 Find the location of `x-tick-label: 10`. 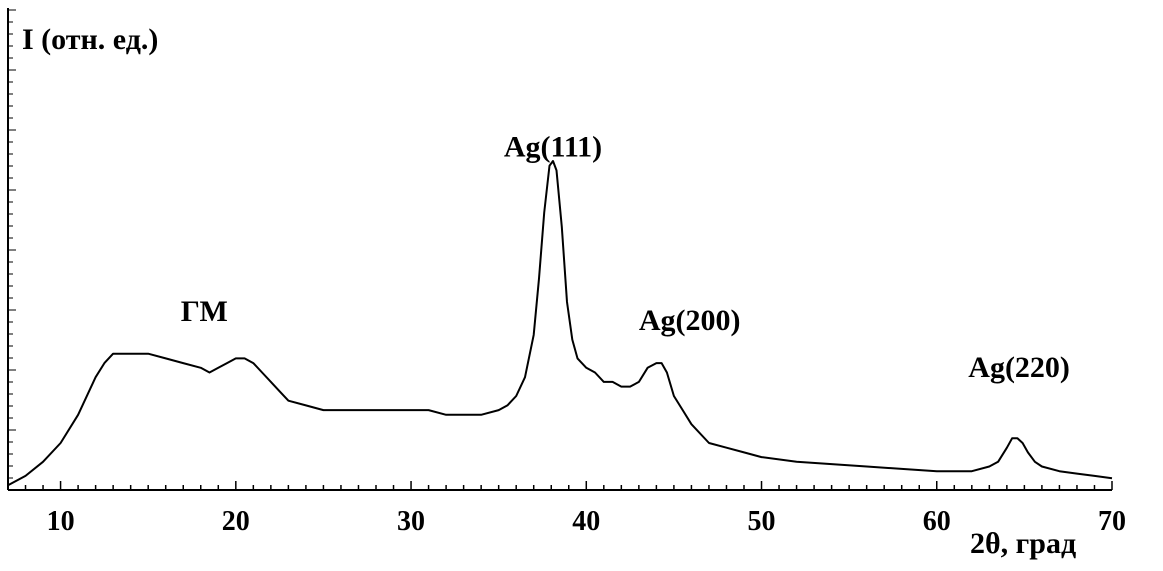

x-tick-label: 10 is located at coordinates (61, 521).